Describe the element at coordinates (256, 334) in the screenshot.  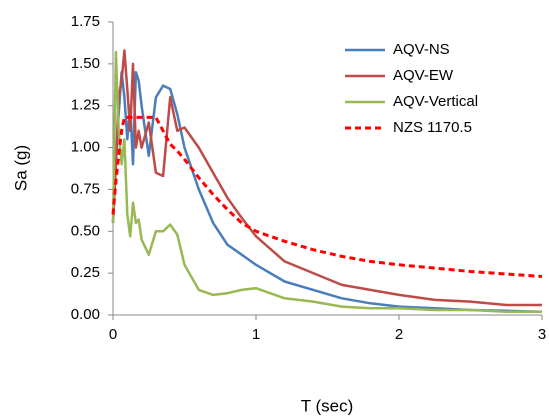
I see `x-tick-label: 1` at that location.